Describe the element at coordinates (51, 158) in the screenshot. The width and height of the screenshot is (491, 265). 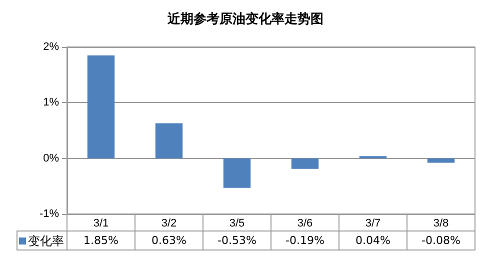
I see `y-tick-label: 0%` at that location.